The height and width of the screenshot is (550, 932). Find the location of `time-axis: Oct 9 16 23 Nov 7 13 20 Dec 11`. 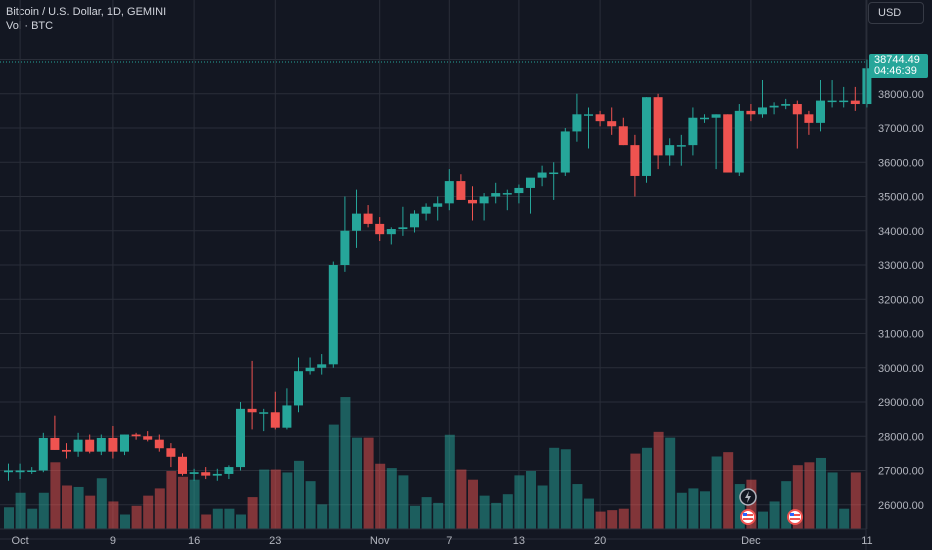

time-axis: Oct 9 16 23 Nov 7 13 20 Dec 11 is located at coordinates (436, 537).